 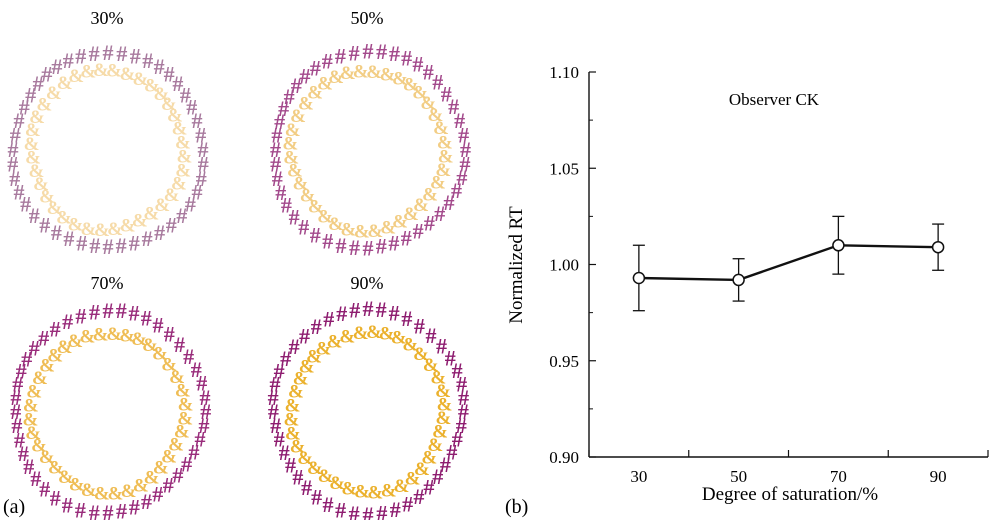 What do you see at coordinates (564, 168) in the screenshot?
I see `y-tick-label: 1.05` at bounding box center [564, 168].